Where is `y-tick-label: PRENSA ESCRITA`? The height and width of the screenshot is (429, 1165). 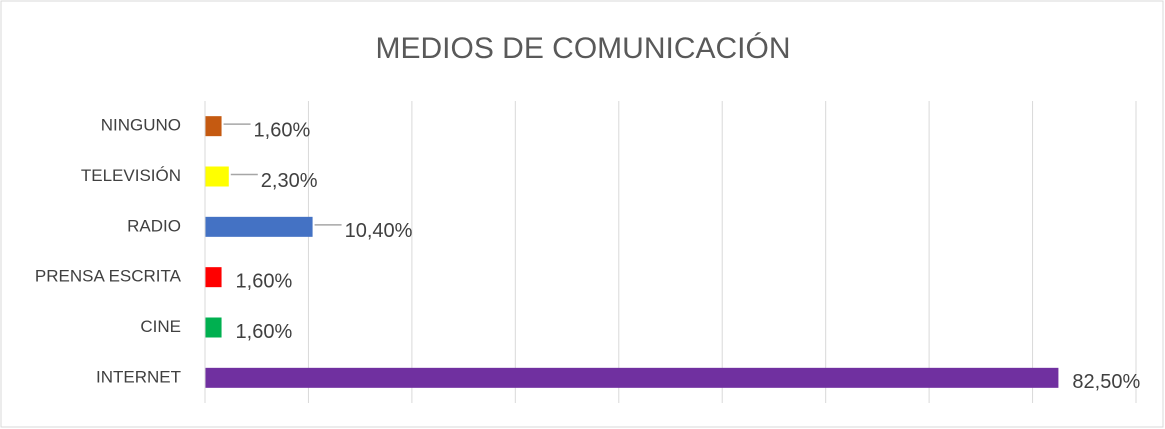
y-tick-label: PRENSA ESCRITA is located at coordinates (108, 276).